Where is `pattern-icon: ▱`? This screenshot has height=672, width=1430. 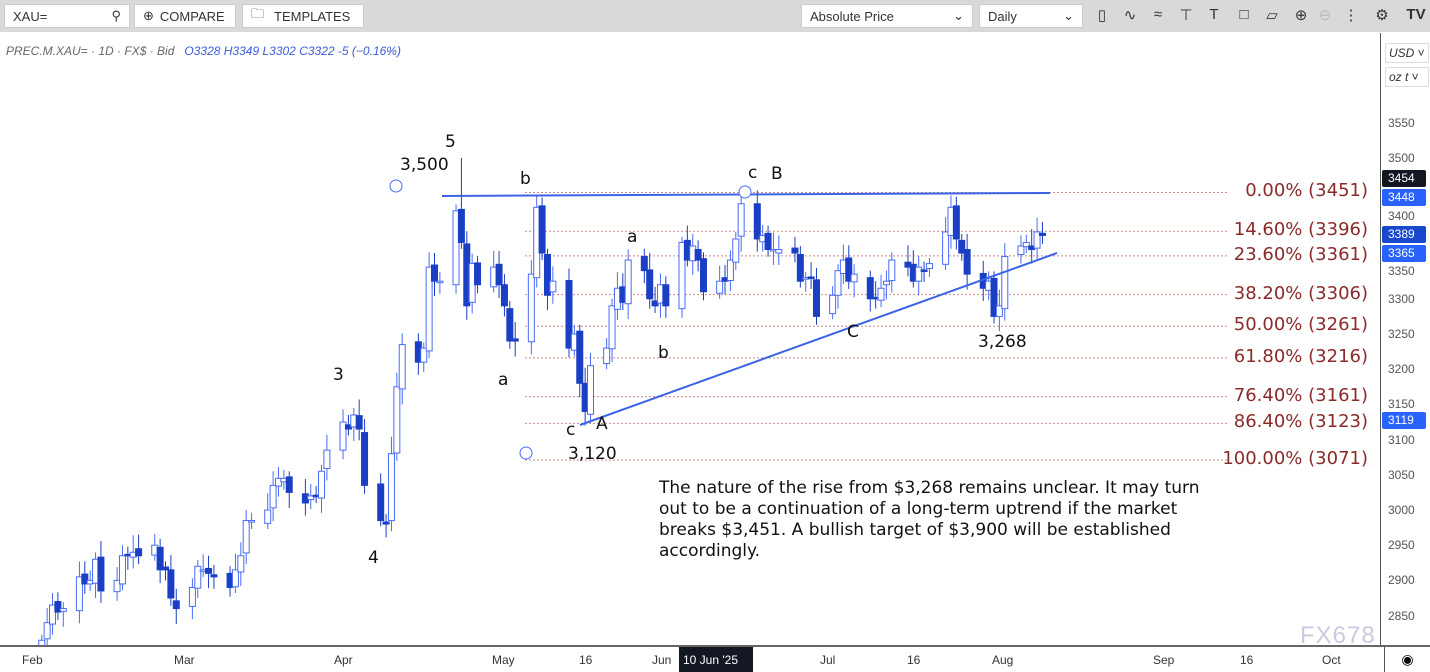 pattern-icon: ▱ is located at coordinates (1272, 15).